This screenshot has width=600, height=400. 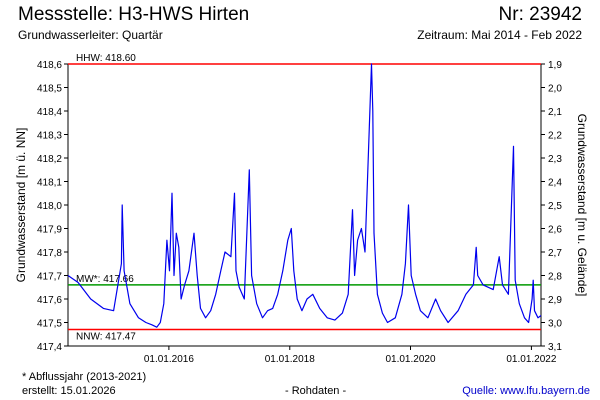 I want to click on y2-tick-label: 2,4, so click(x=555, y=183).